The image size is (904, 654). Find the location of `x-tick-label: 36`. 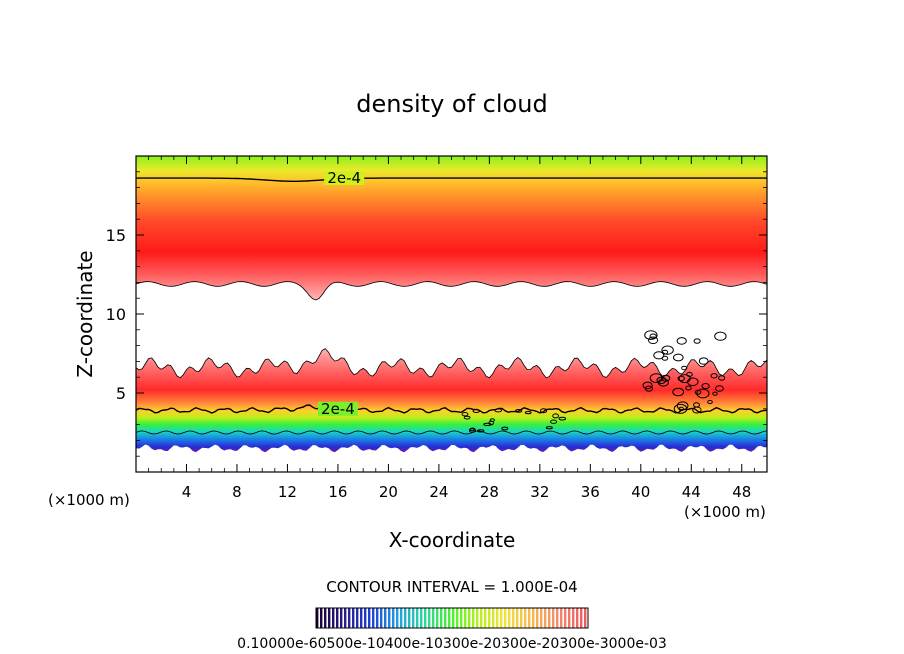

x-tick-label: 36 is located at coordinates (590, 492).